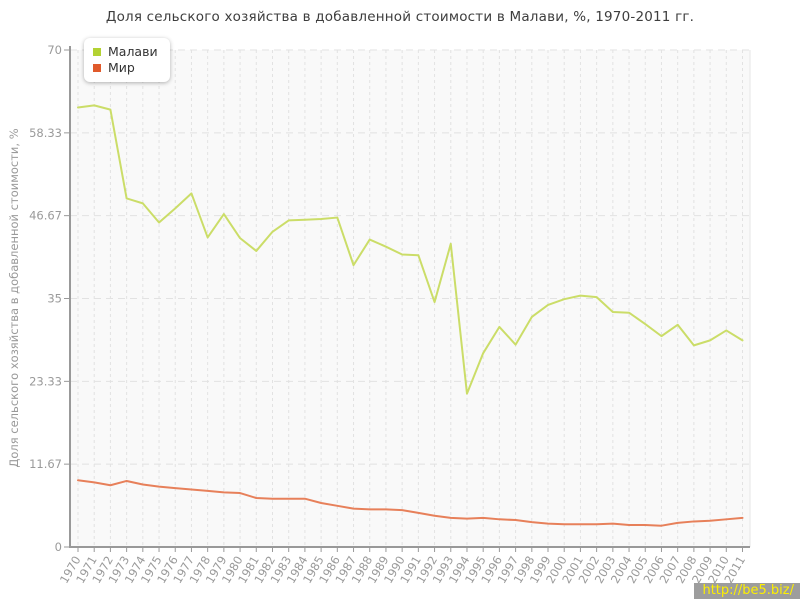 The image size is (800, 600). I want to click on y-tick-label: 70, so click(54, 50).